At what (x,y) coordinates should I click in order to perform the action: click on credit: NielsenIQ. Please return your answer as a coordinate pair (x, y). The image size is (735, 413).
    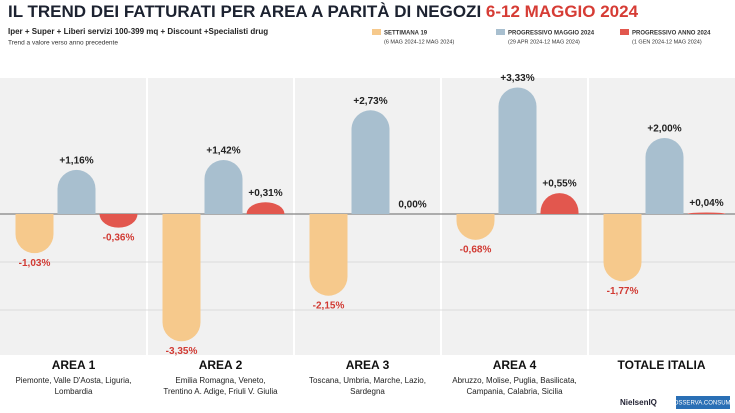
    Looking at the image, I should click on (638, 402).